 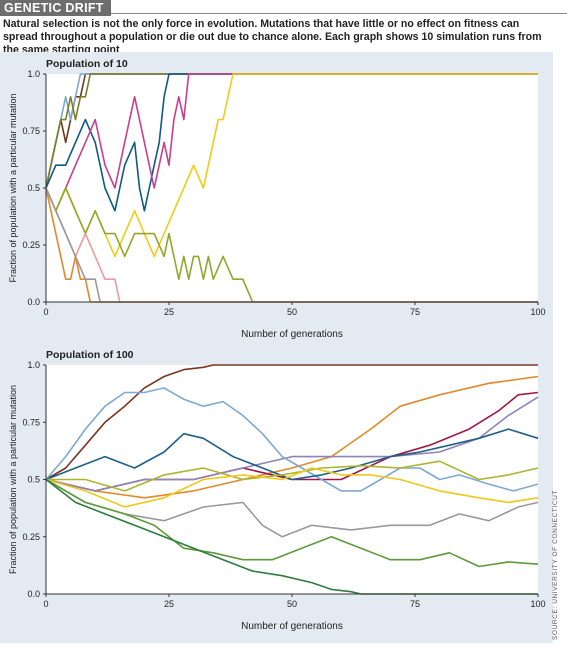 I want to click on chart-title: Population of 100, so click(x=90, y=355).